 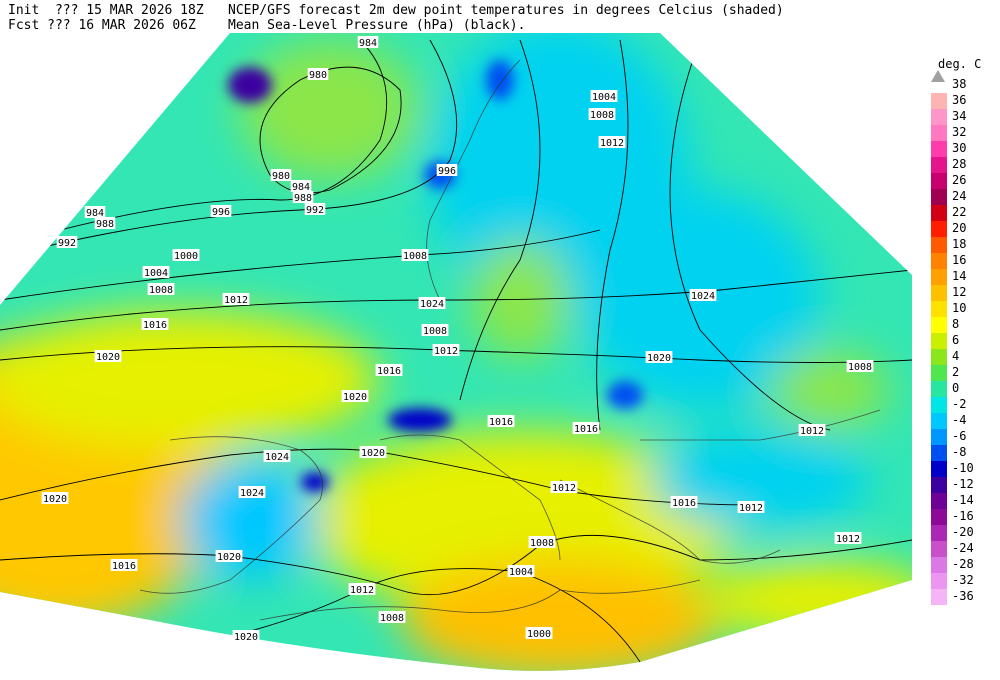 I want to click on colorbar-label: -36, so click(x=963, y=596).